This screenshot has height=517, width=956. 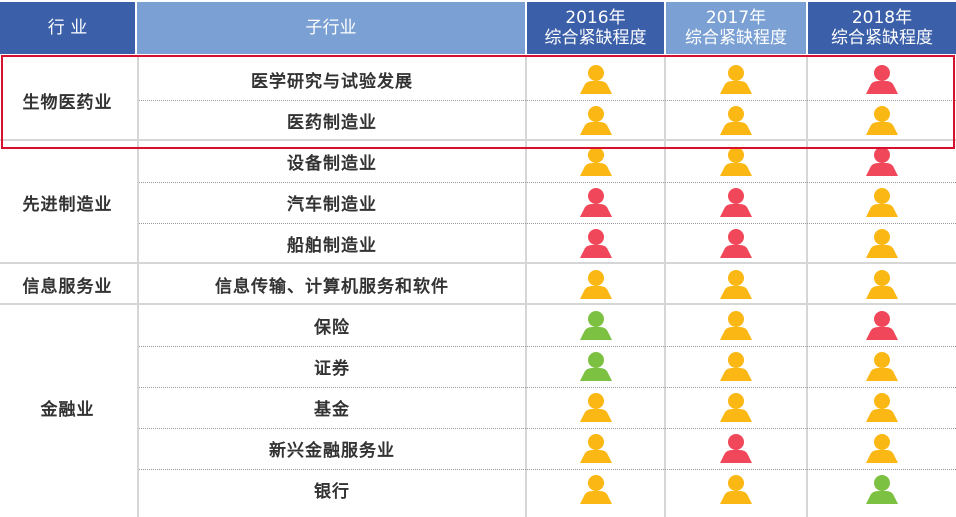 I want to click on header-2017: 2017年 综合紧缺程度, so click(x=736, y=28).